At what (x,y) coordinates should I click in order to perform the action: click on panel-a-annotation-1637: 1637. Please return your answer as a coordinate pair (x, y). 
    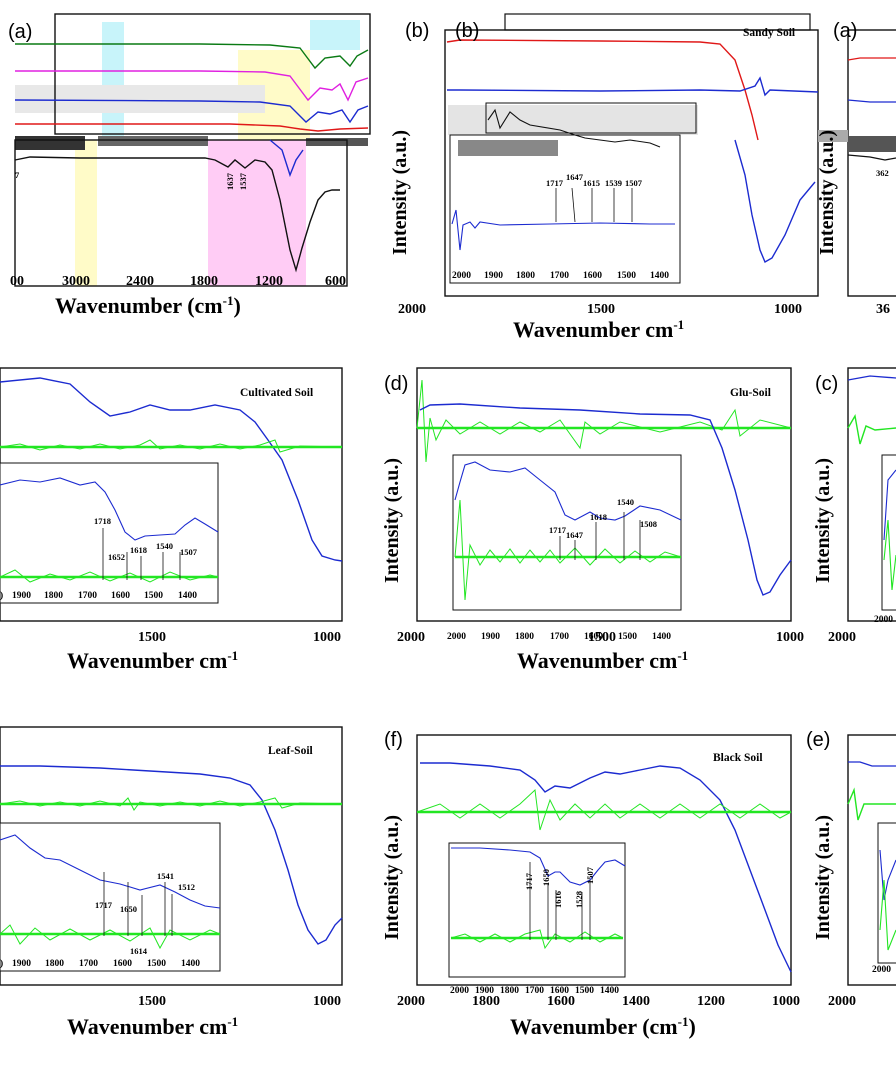
    Looking at the image, I should click on (230, 181).